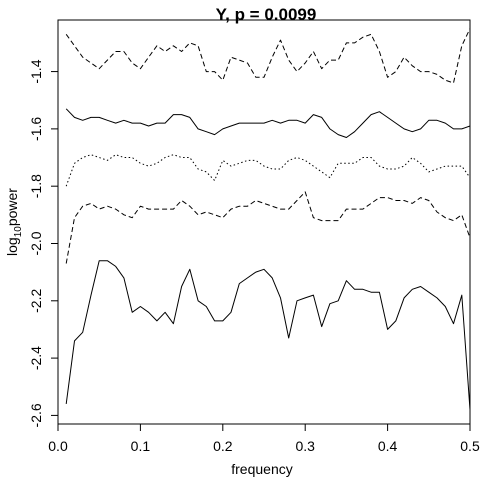  I want to click on x-axis: 0.0 0.1 0.2 0.3 0.4 0.5, so click(264, 439).